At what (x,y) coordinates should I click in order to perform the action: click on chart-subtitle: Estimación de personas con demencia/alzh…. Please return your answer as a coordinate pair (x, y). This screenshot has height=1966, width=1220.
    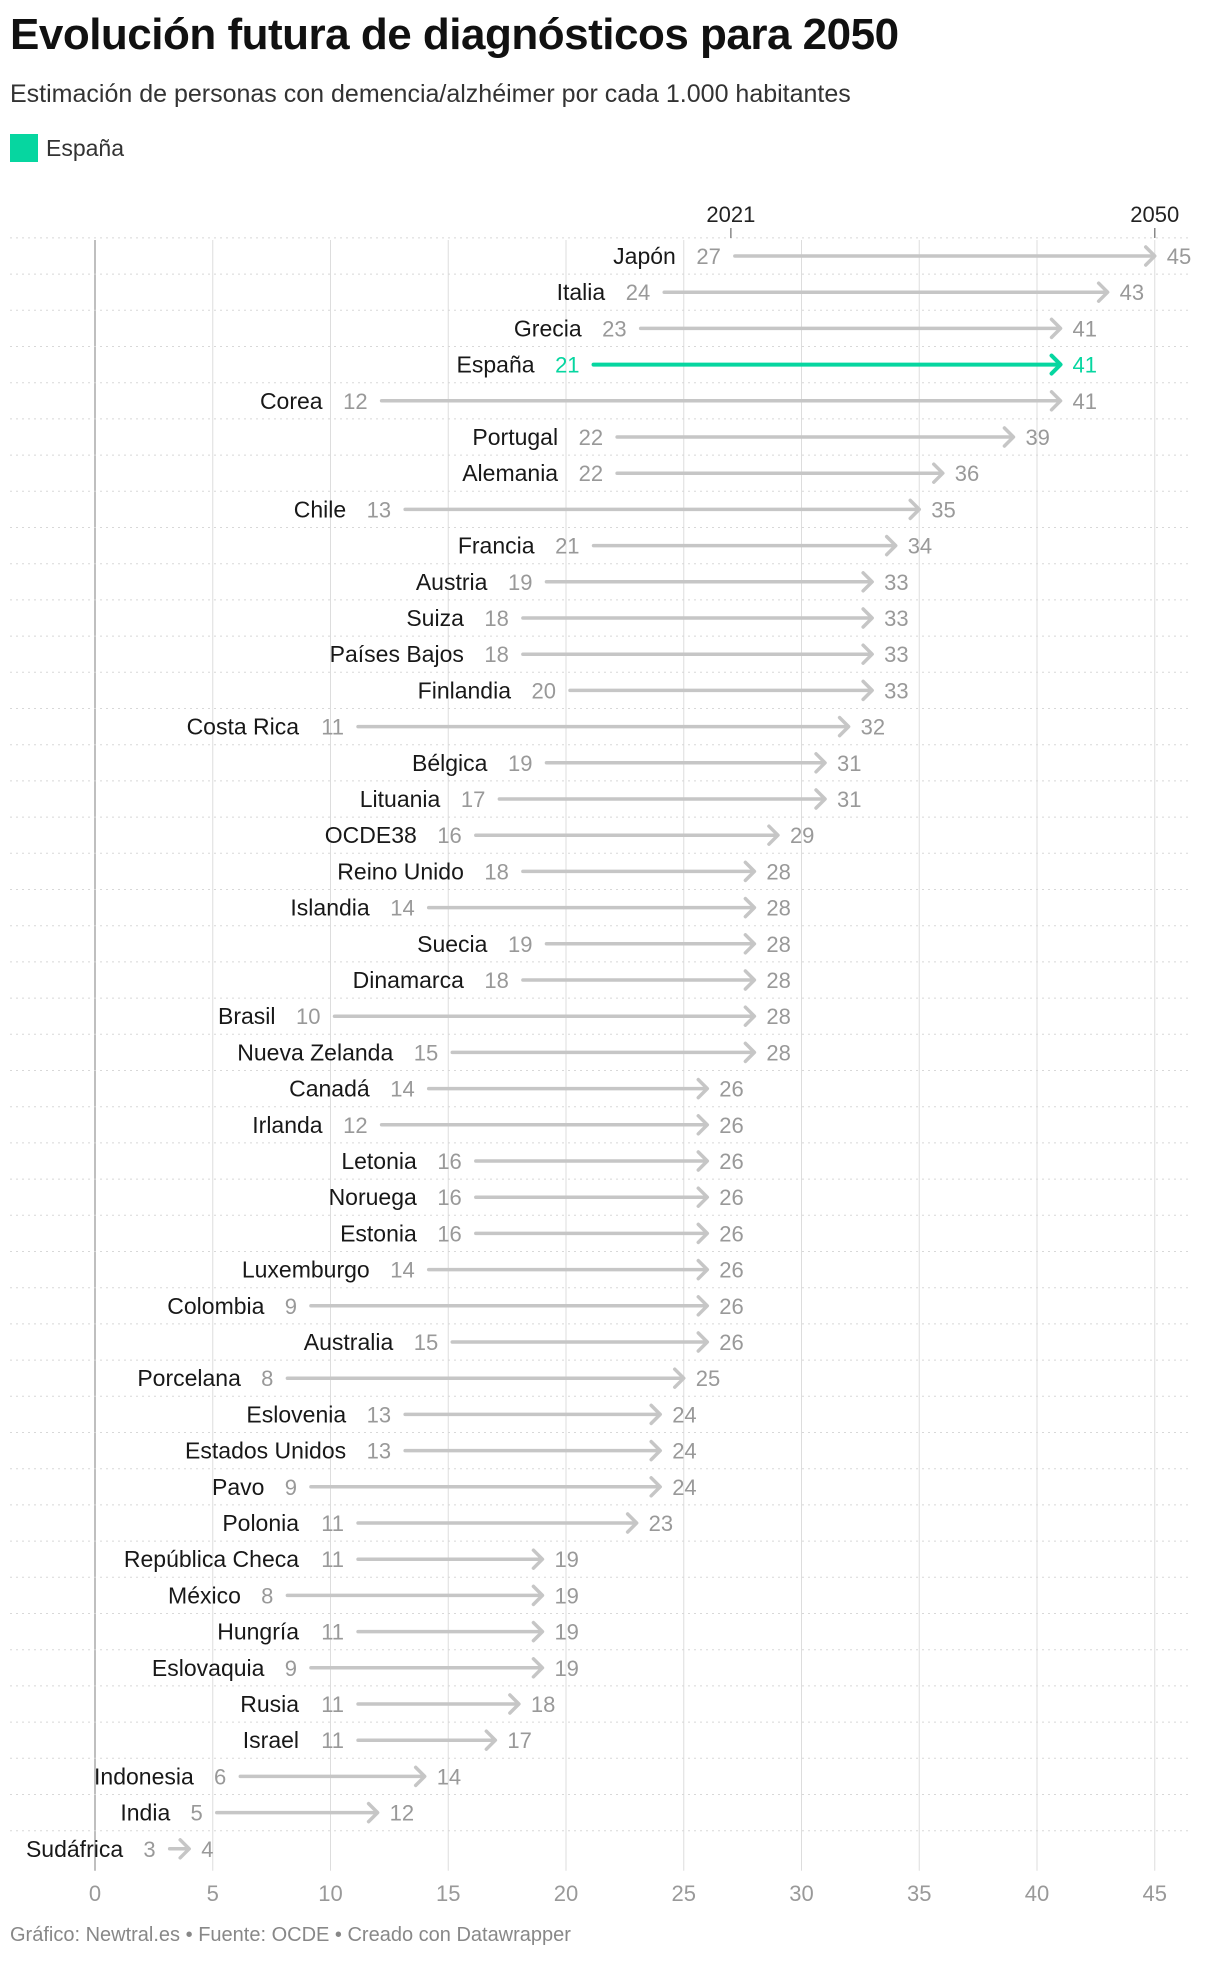
    Looking at the image, I should click on (430, 94).